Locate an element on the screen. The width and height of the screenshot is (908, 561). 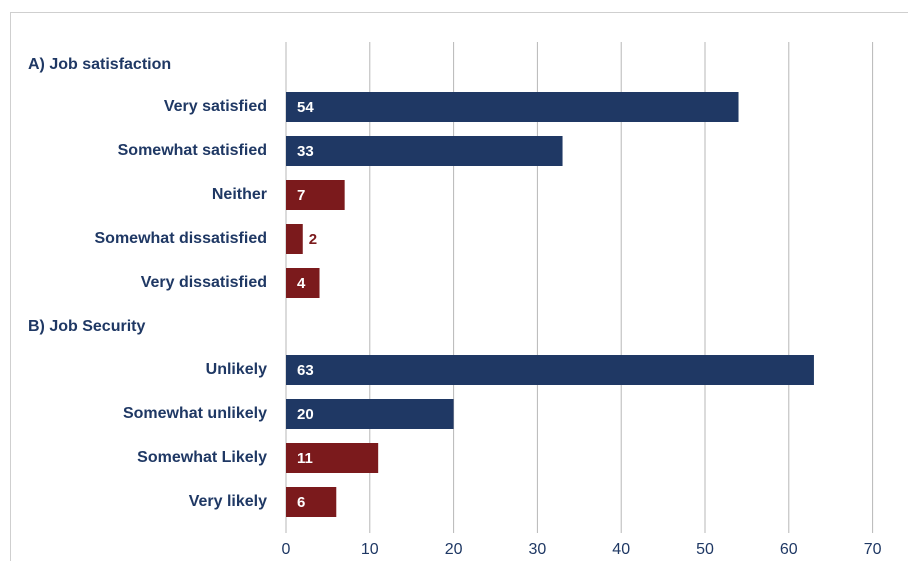
value-label: 20 is located at coordinates (305, 414).